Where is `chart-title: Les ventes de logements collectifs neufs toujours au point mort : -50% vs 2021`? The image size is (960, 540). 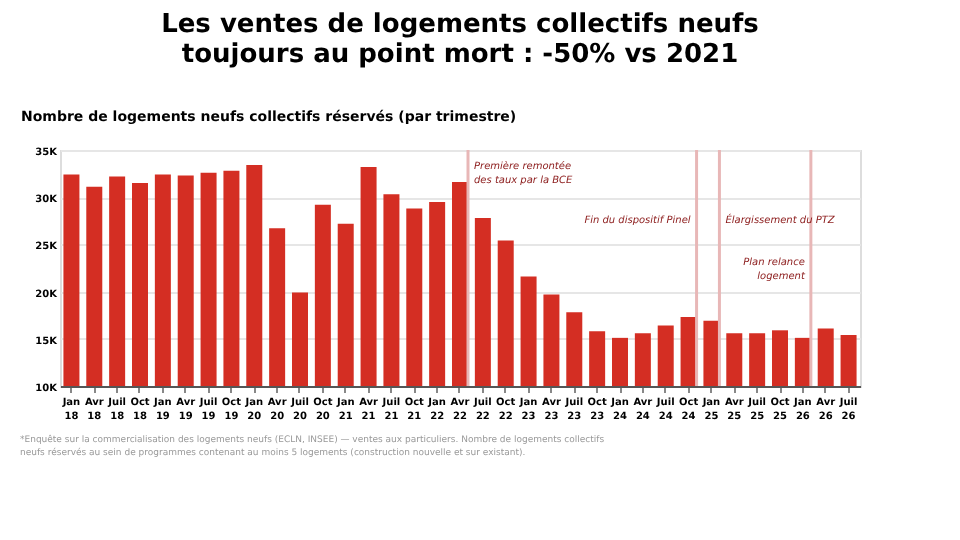
chart-title: Les ventes de logements collectifs neufs toujours au point mort : -50% vs 2021 is located at coordinates (460, 40).